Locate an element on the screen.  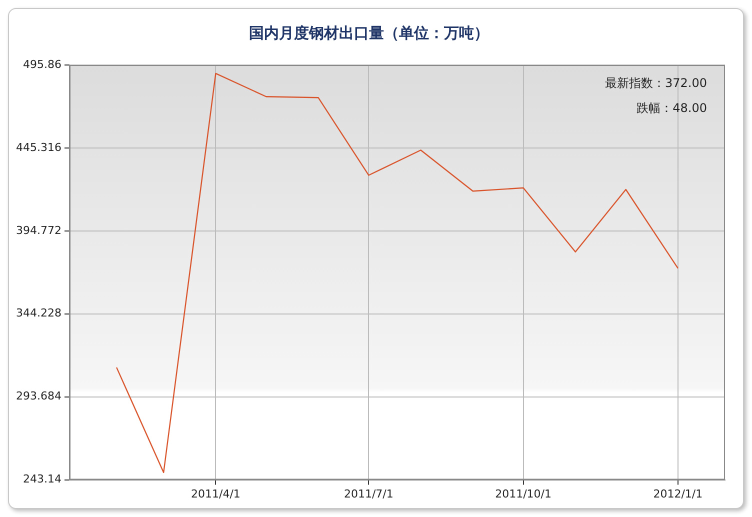
x-tick-label: 2011/4/1 is located at coordinates (215, 493).